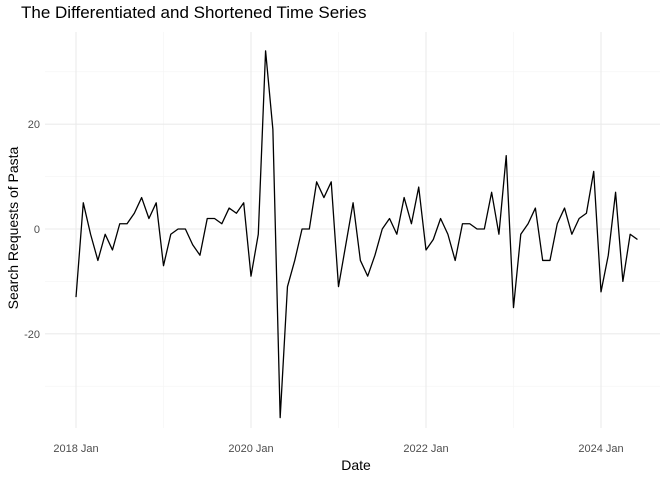 This screenshot has height=480, width=672. I want to click on x-axis-title: Date, so click(356, 465).